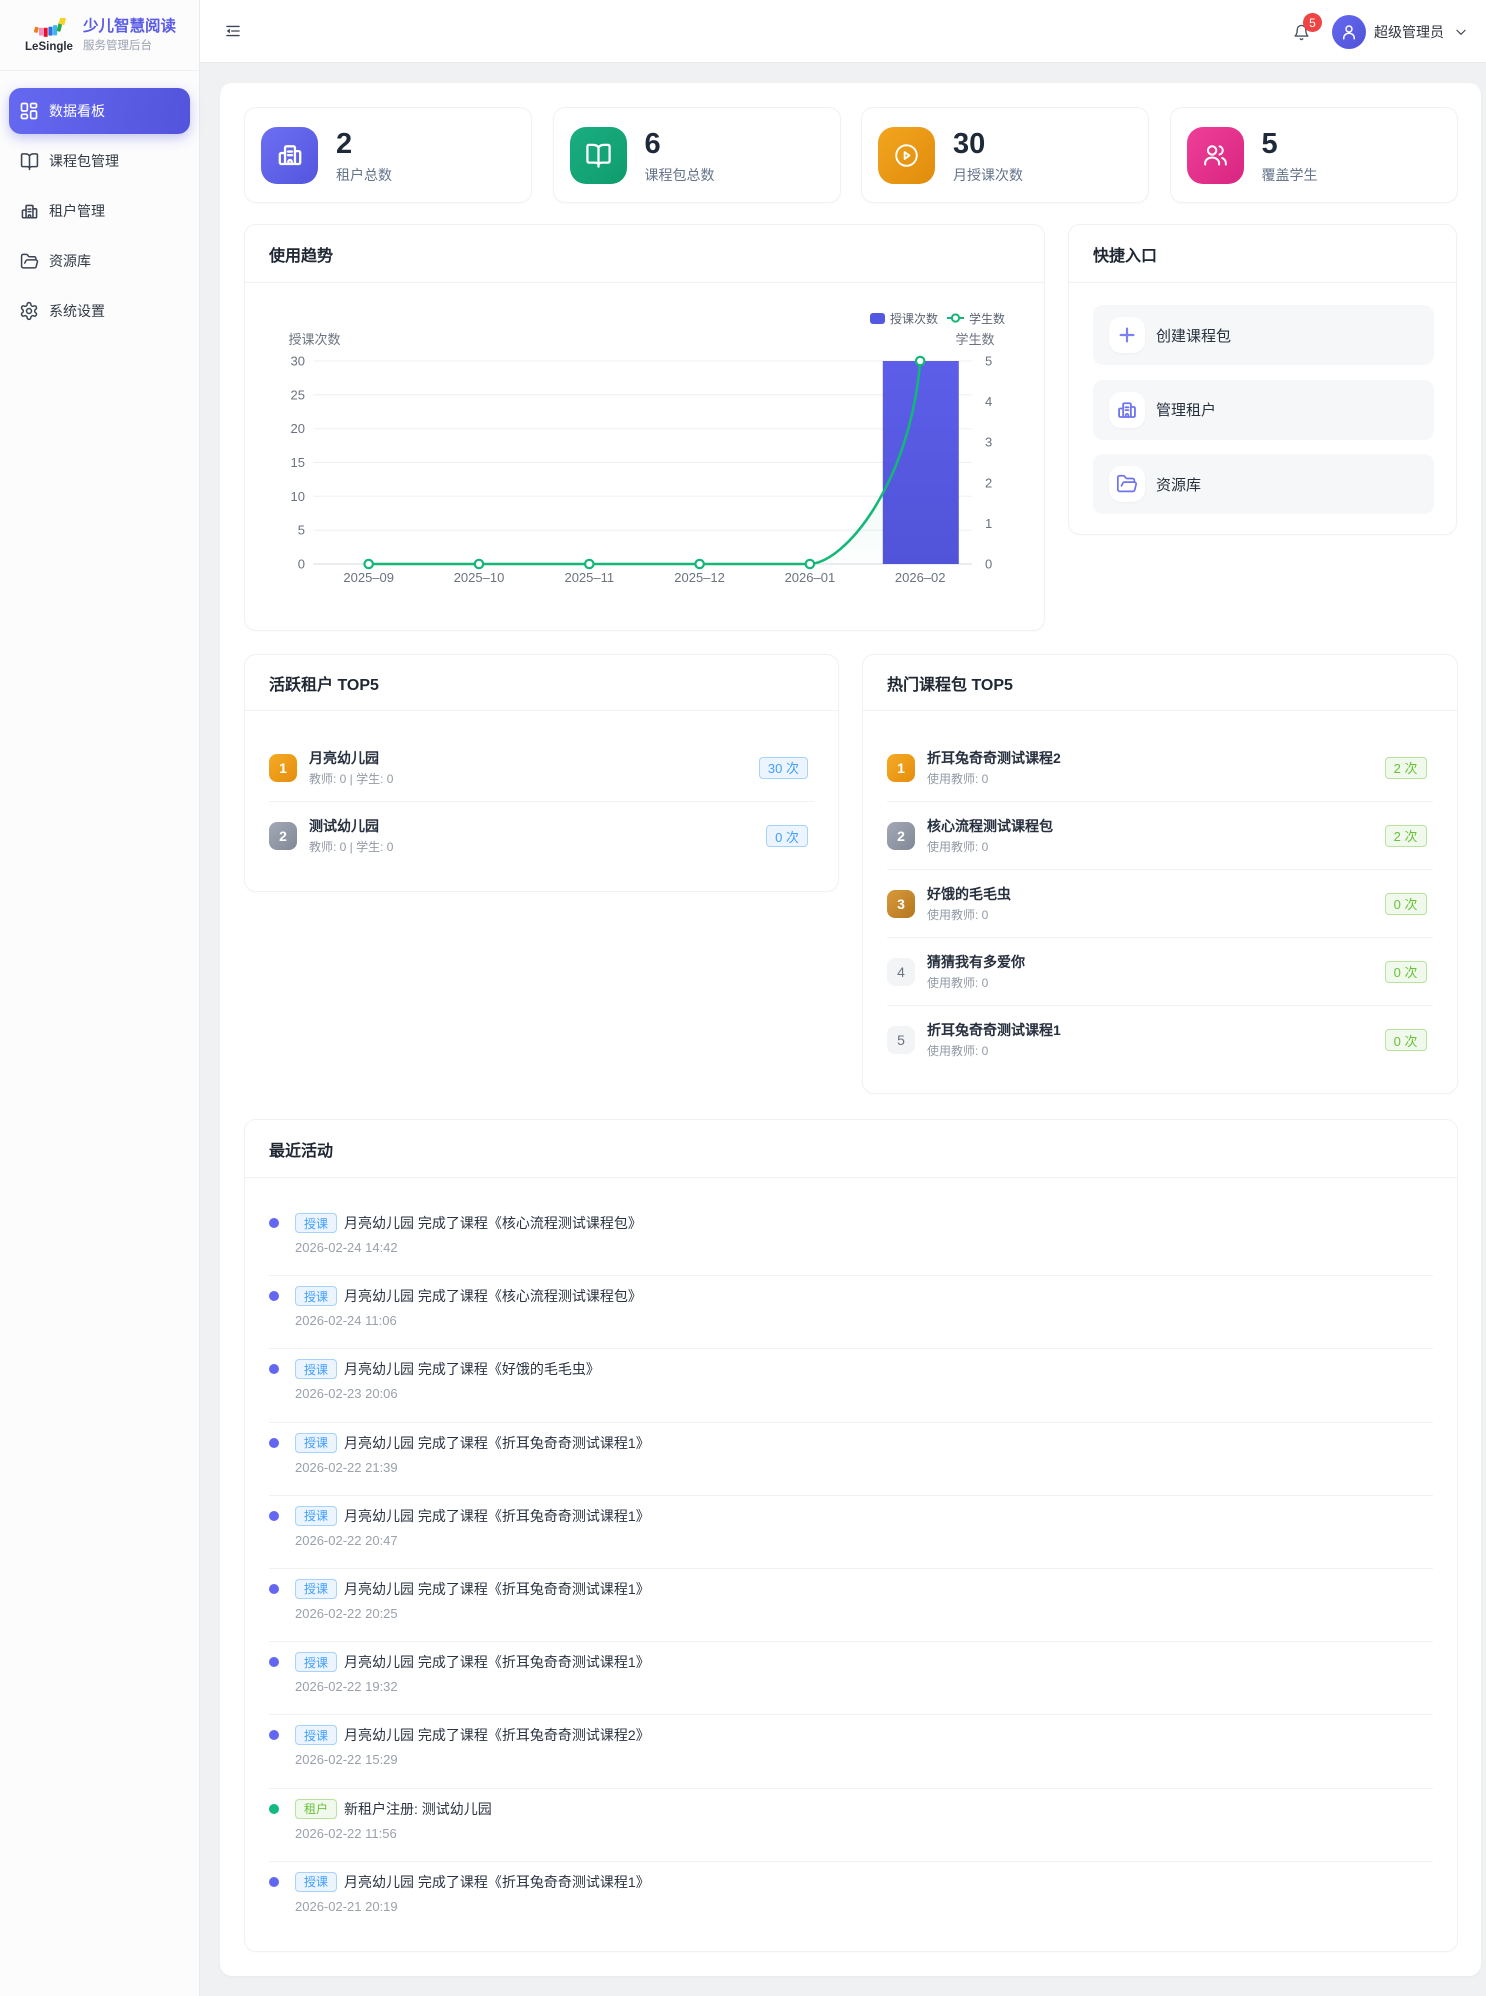  What do you see at coordinates (298, 394) in the screenshot?
I see `svg-text: 25` at bounding box center [298, 394].